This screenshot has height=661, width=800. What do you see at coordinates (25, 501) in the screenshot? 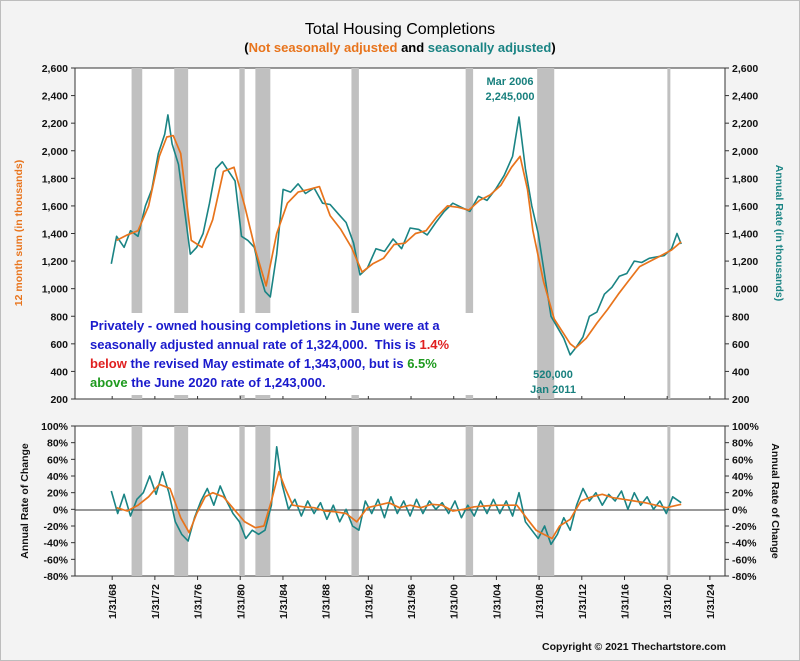
I see `bottom-left-axis-label: Annual Rate of Change` at bounding box center [25, 501].